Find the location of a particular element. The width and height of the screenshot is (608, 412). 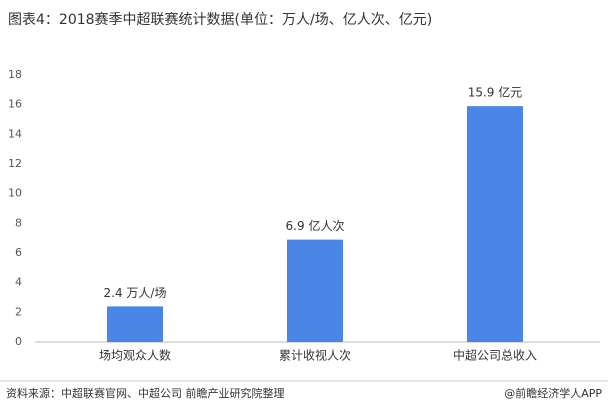

value-label: 15.9 亿元 is located at coordinates (495, 92).